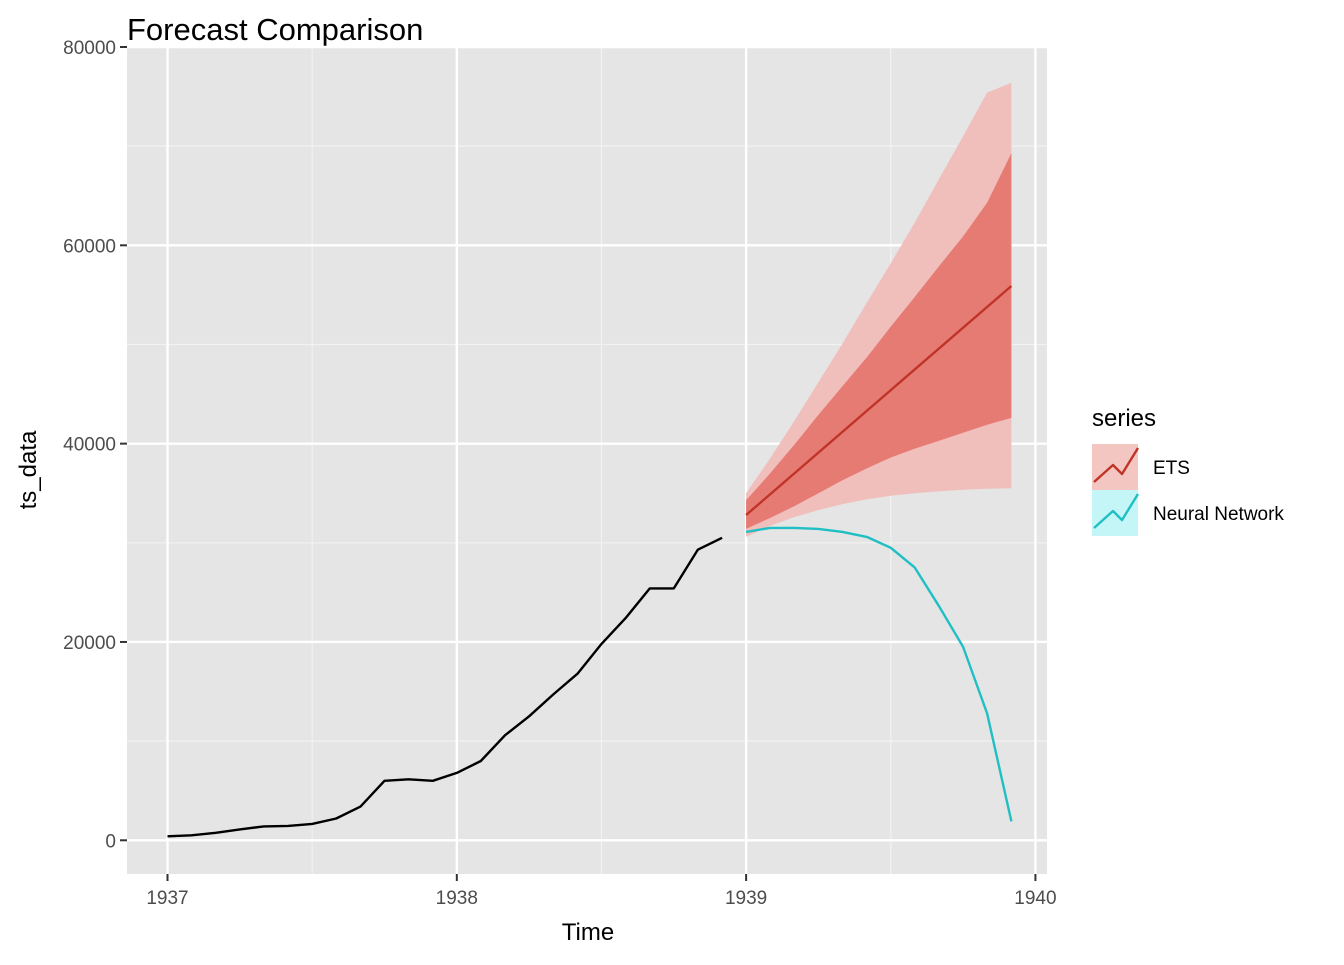  I want to click on series-line-ets, so click(879, 400).